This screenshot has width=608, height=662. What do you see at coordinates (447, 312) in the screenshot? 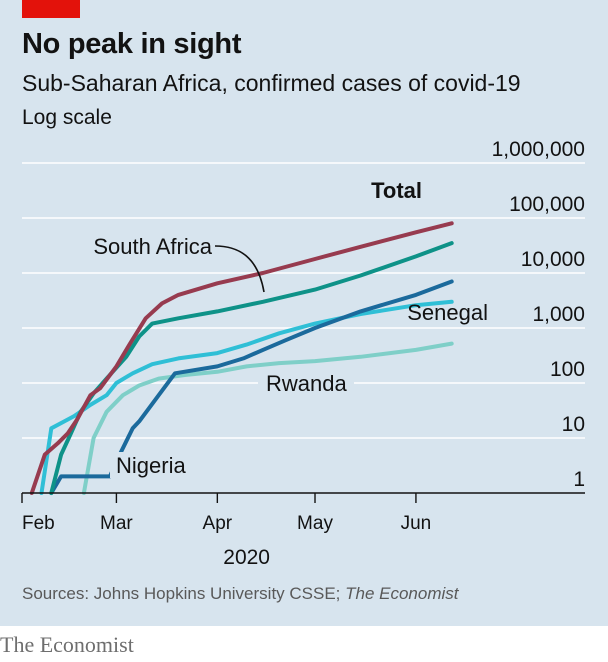
I see `series-label-senegal: Senegal` at bounding box center [447, 312].